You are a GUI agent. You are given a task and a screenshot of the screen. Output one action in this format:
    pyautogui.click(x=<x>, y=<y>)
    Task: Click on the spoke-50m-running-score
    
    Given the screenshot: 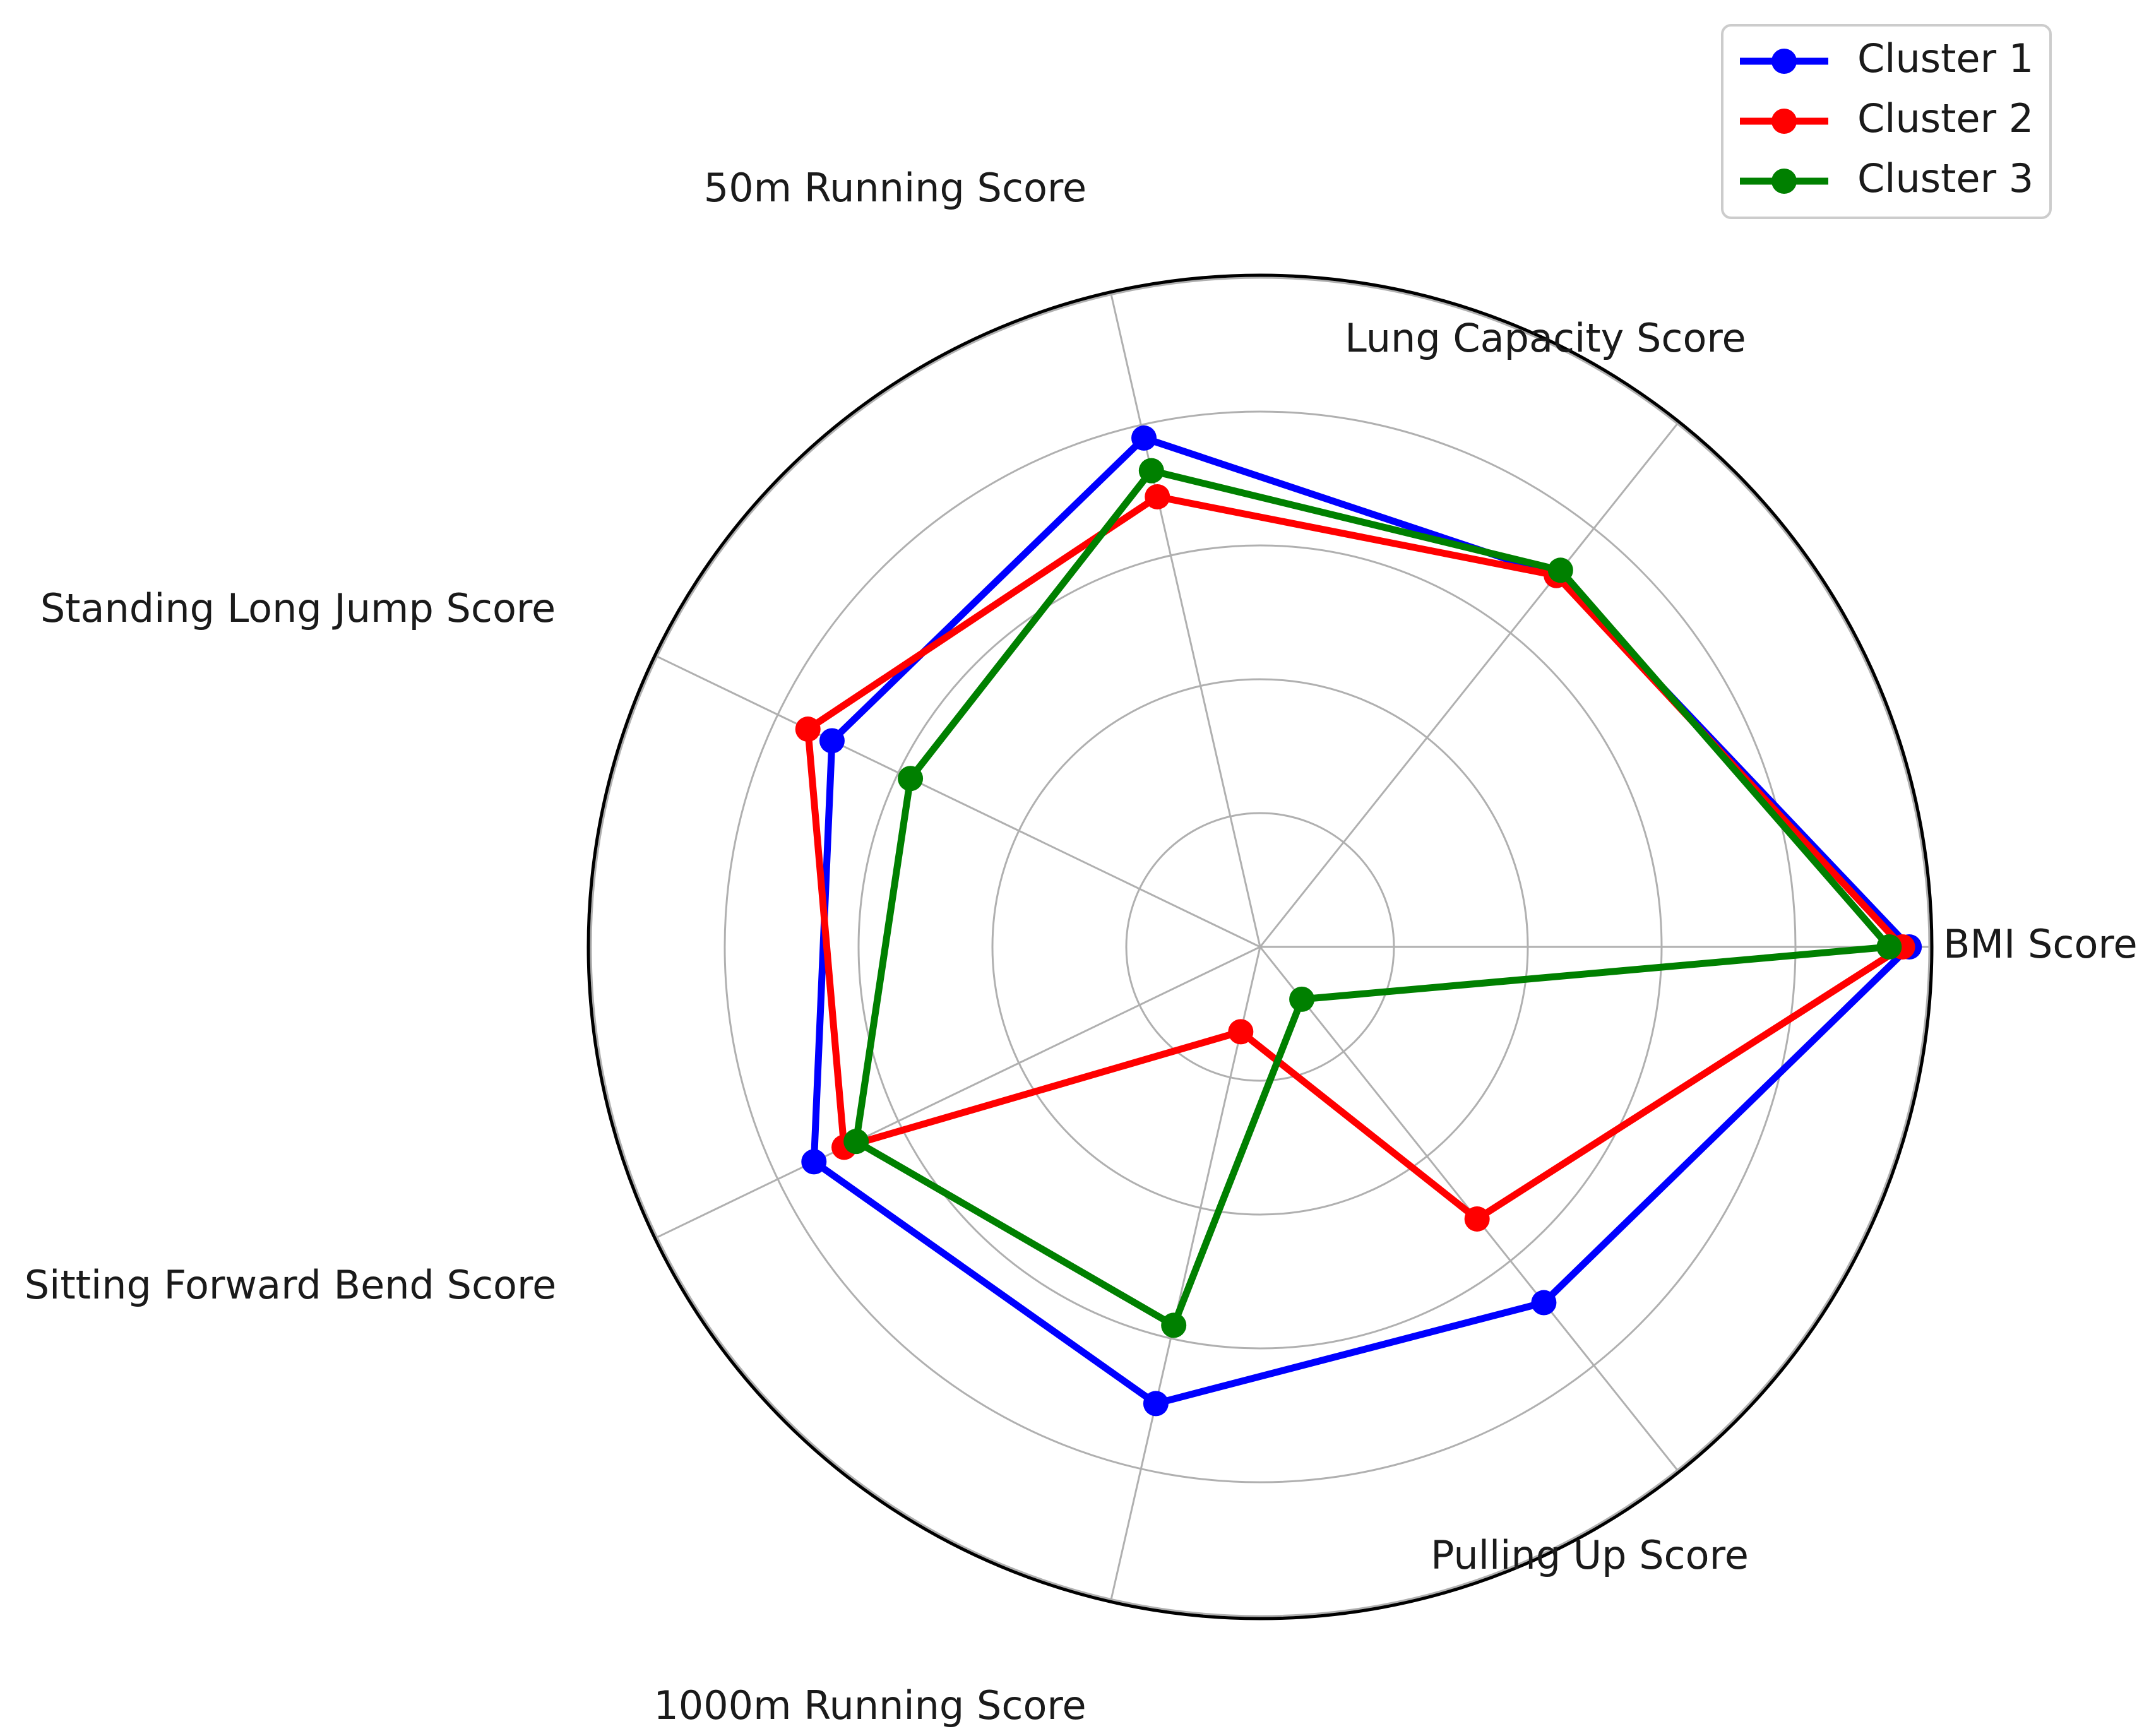 What is the action you would take?
    pyautogui.click(x=1185, y=621)
    